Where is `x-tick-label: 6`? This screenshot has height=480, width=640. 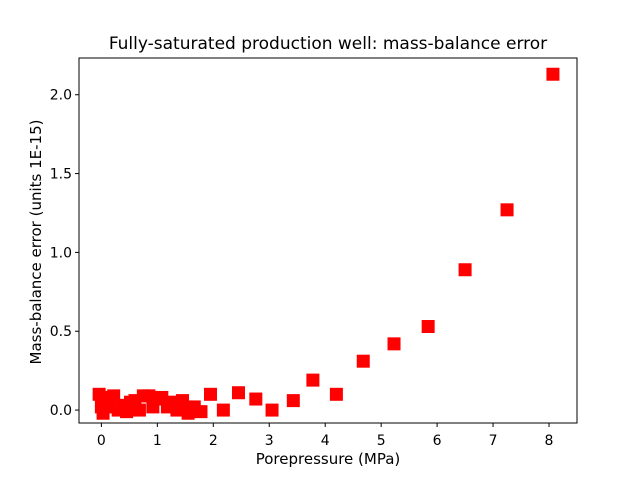 x-tick-label: 6 is located at coordinates (437, 441).